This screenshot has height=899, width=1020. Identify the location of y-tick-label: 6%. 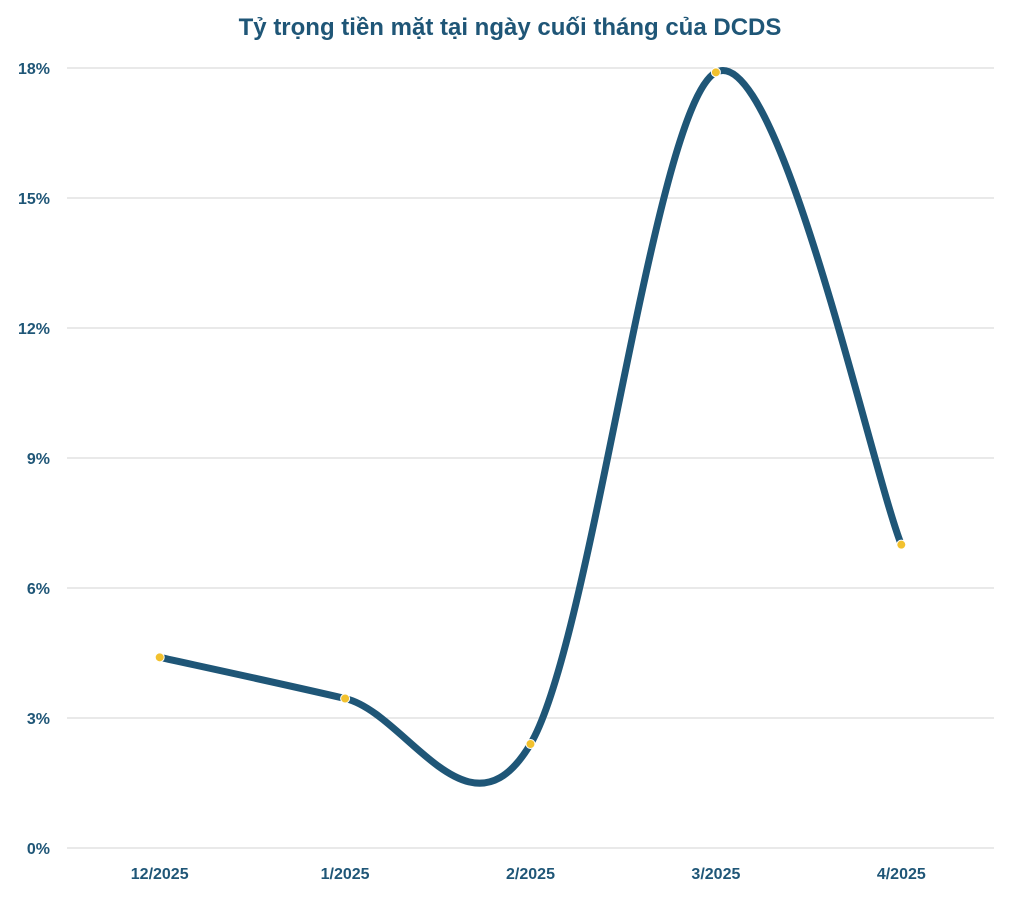
(38, 589).